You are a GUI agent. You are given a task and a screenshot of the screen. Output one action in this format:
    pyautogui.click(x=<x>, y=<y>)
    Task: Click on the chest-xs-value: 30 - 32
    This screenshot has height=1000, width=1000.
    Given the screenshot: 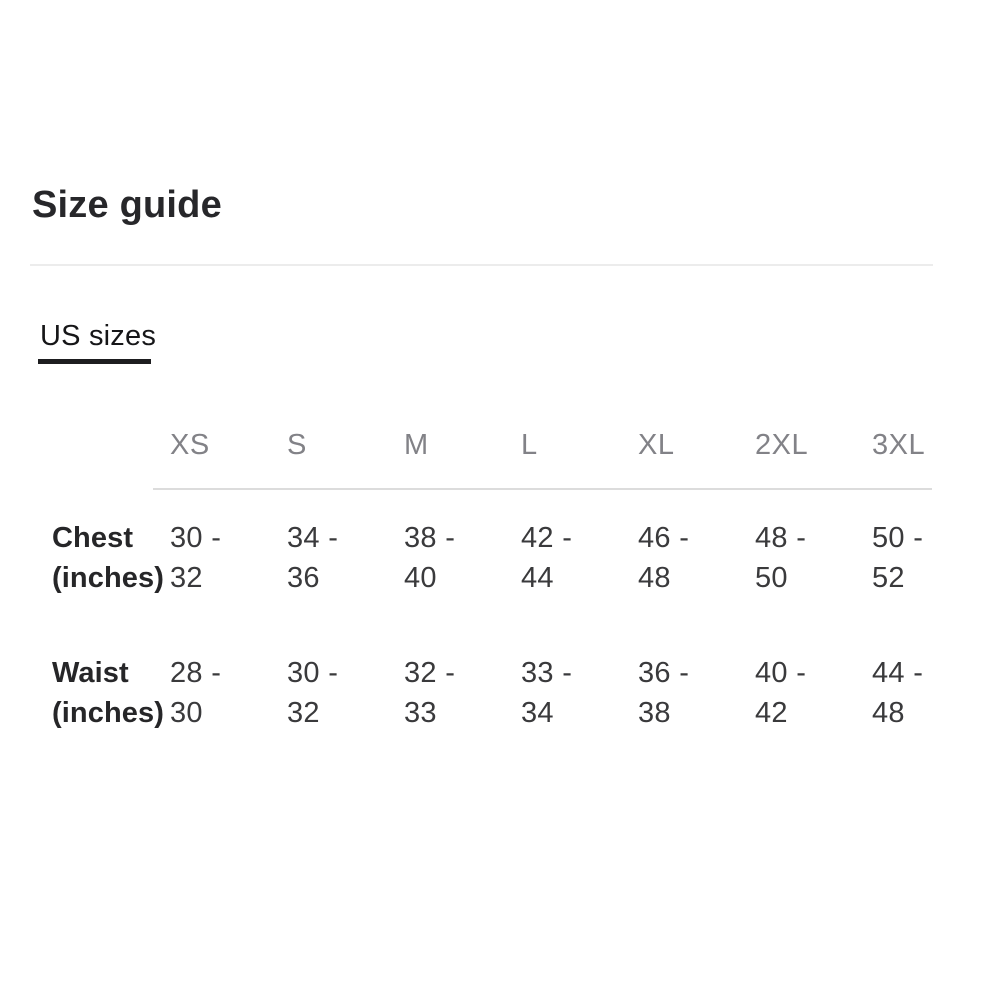 What is the action you would take?
    pyautogui.click(x=196, y=558)
    